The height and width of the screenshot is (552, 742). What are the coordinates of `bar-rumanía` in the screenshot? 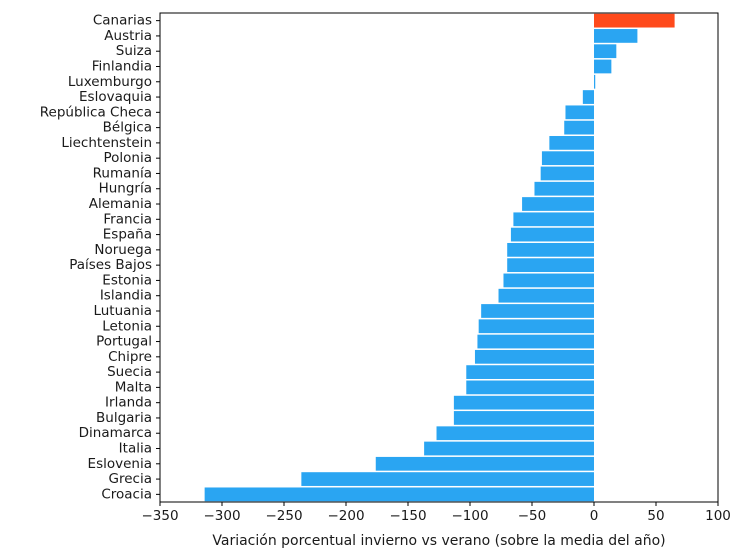 It's located at (567, 173).